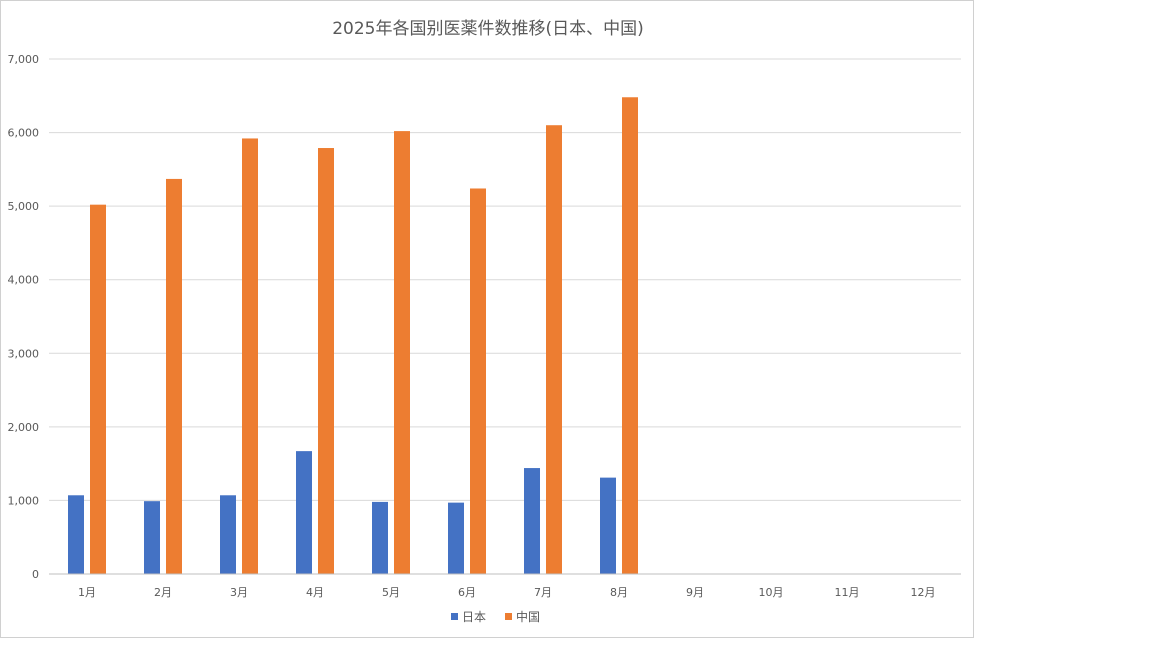  Describe the element at coordinates (239, 592) in the screenshot. I see `x-tick-label: 3月` at that location.